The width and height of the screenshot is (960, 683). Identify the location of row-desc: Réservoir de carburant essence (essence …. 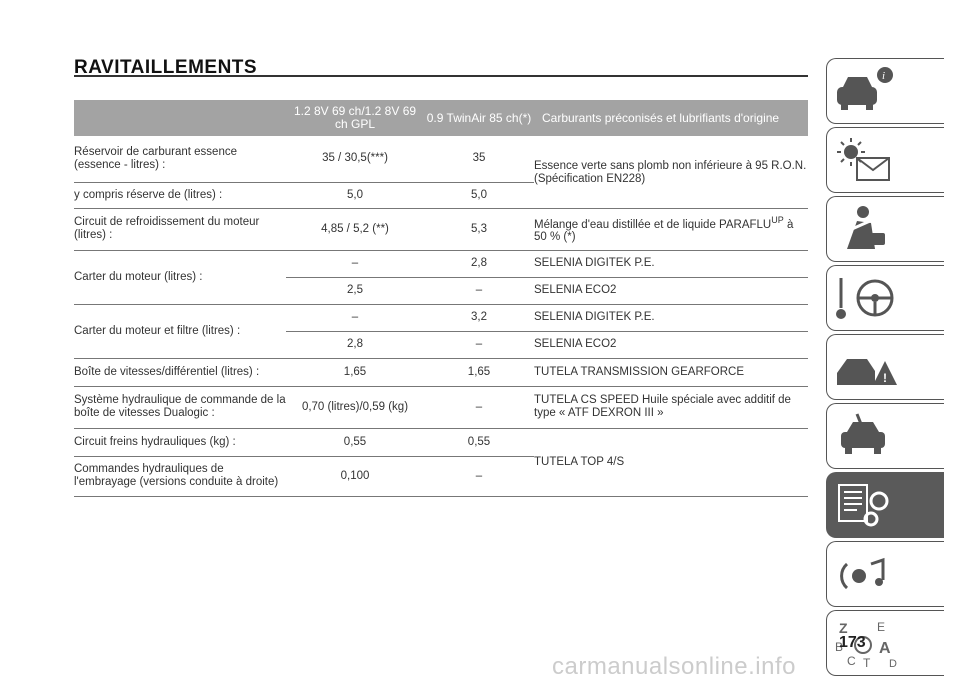
(180, 159).